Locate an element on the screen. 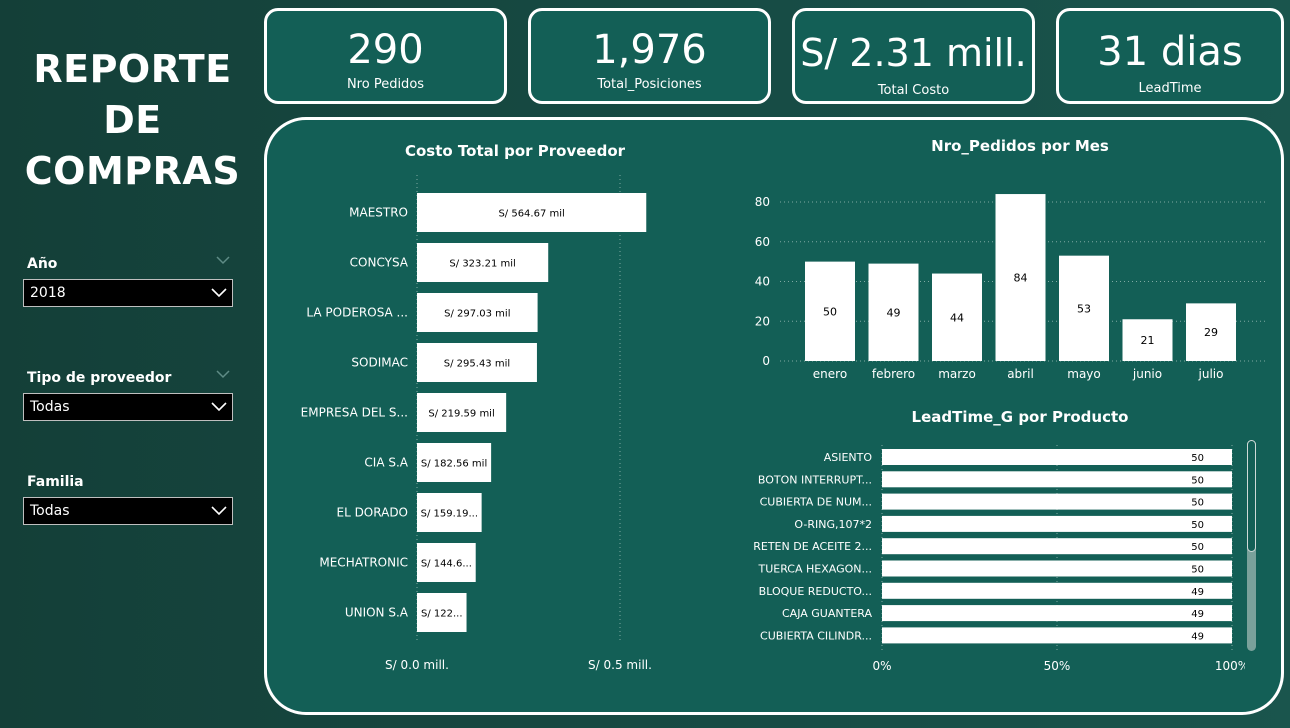  slicer-label-supplier-type: Tipo de proveedor is located at coordinates (99, 378).